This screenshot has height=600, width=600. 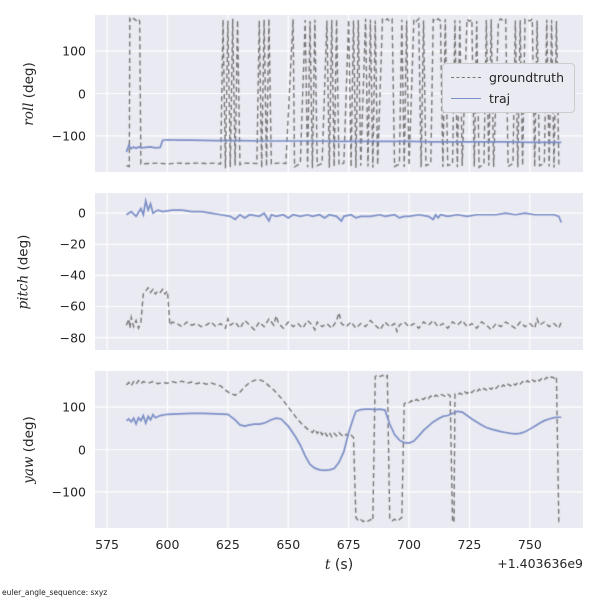 I want to click on x-axis-label: t (s), so click(x=339, y=565).